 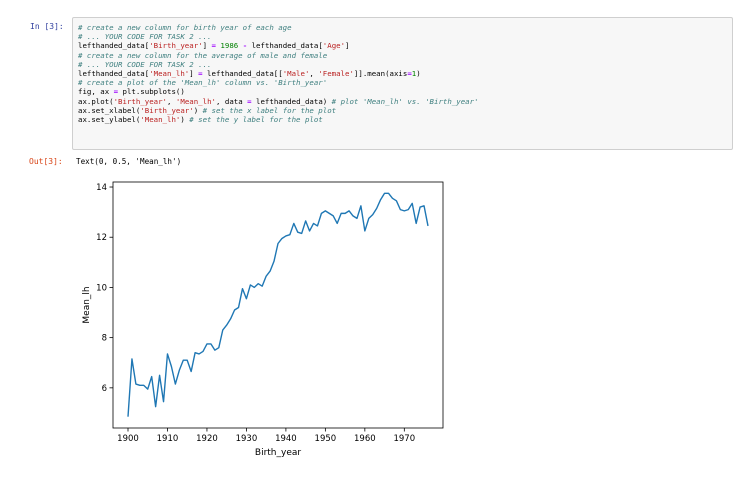 What do you see at coordinates (229, 46) in the screenshot?
I see `code-token: 1986` at bounding box center [229, 46].